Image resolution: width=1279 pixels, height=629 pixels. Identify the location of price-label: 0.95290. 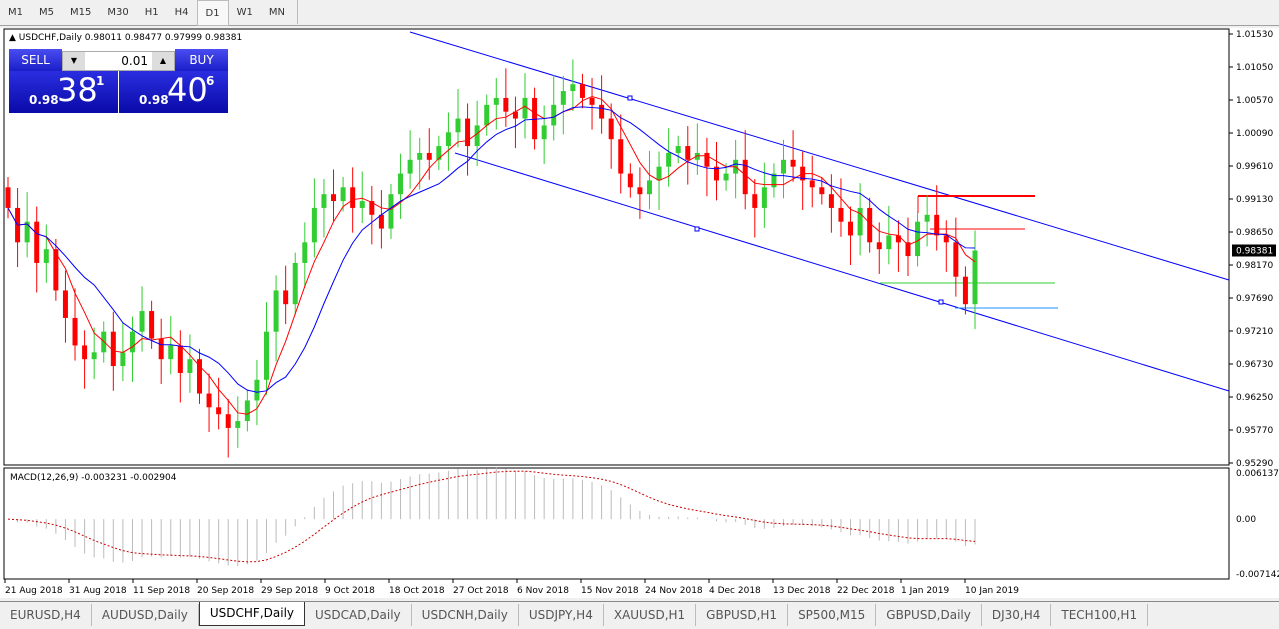
(1254, 464).